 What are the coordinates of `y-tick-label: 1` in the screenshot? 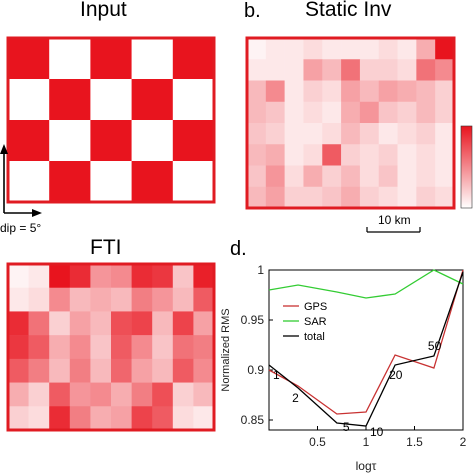 It's located at (260, 270).